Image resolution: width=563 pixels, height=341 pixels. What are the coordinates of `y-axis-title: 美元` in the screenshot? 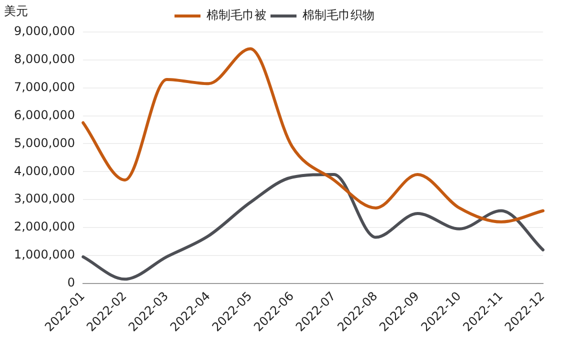 It's located at (16, 11).